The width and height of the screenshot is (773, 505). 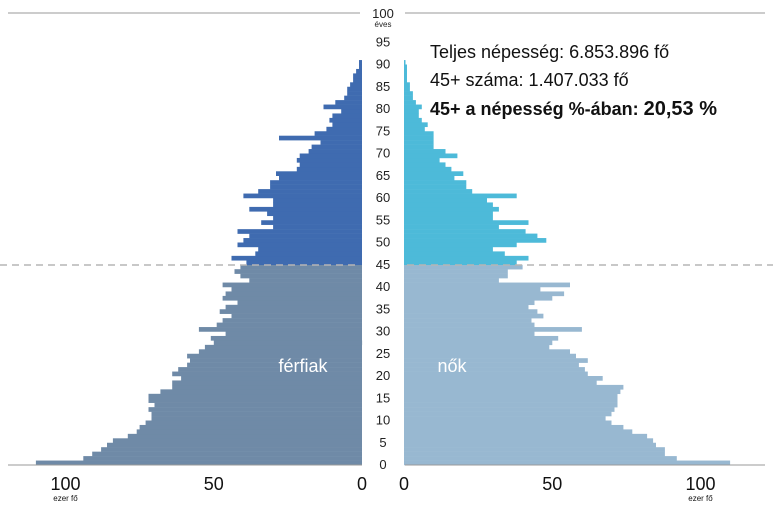 What do you see at coordinates (383, 130) in the screenshot?
I see `age-tick-75: 75` at bounding box center [383, 130].